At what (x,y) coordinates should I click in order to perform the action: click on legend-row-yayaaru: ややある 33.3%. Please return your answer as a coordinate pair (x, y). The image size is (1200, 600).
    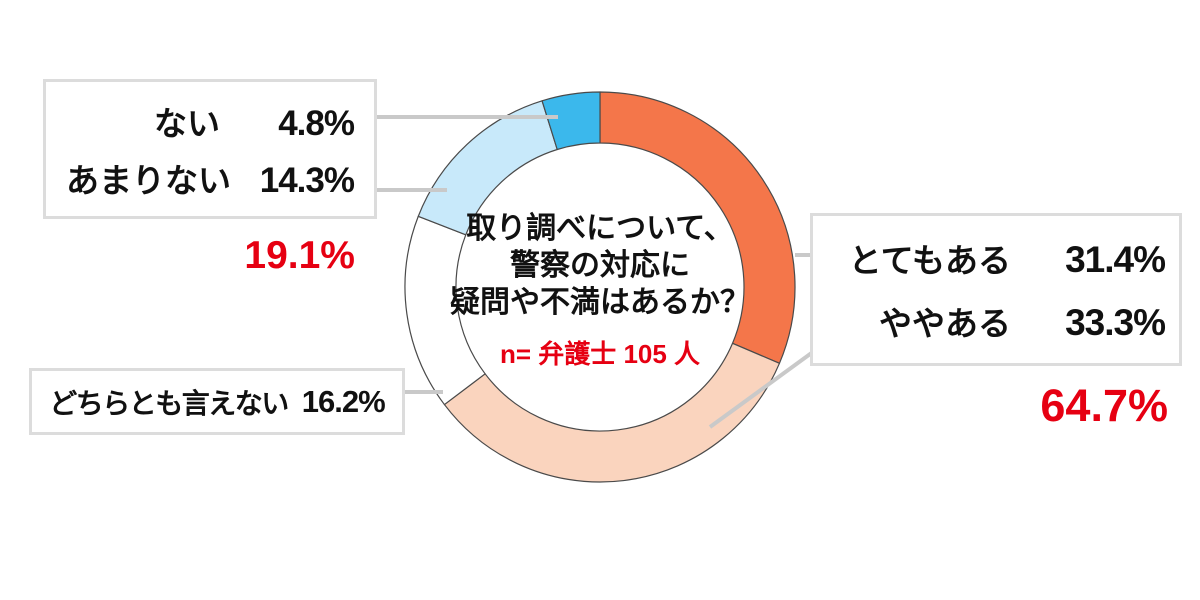
    Looking at the image, I should click on (996, 321).